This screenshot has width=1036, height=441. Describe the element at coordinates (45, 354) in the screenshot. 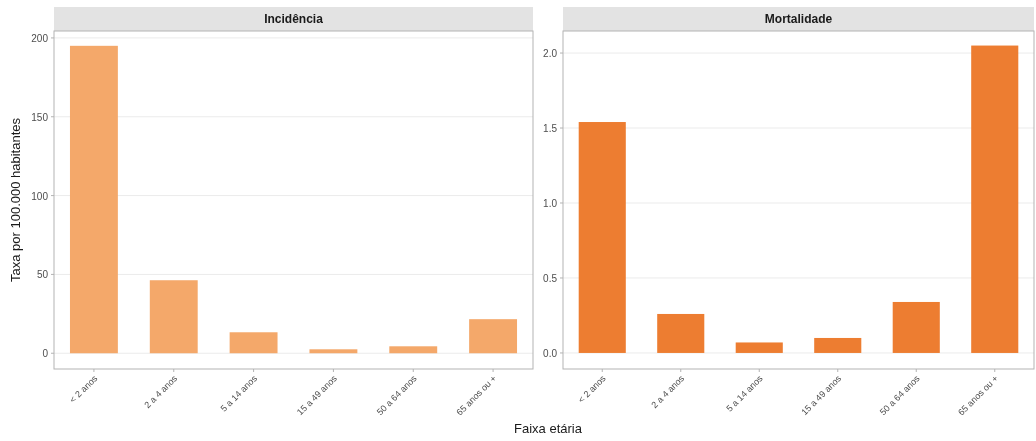

I see `y-tick-label: 0` at that location.